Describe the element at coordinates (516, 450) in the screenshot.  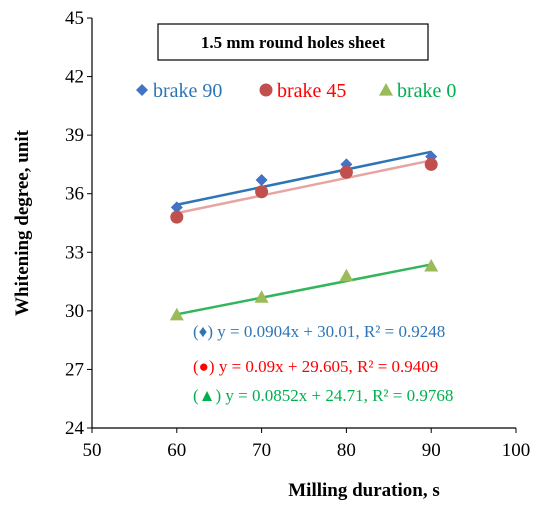
I see `x-tick-label: 100` at that location.